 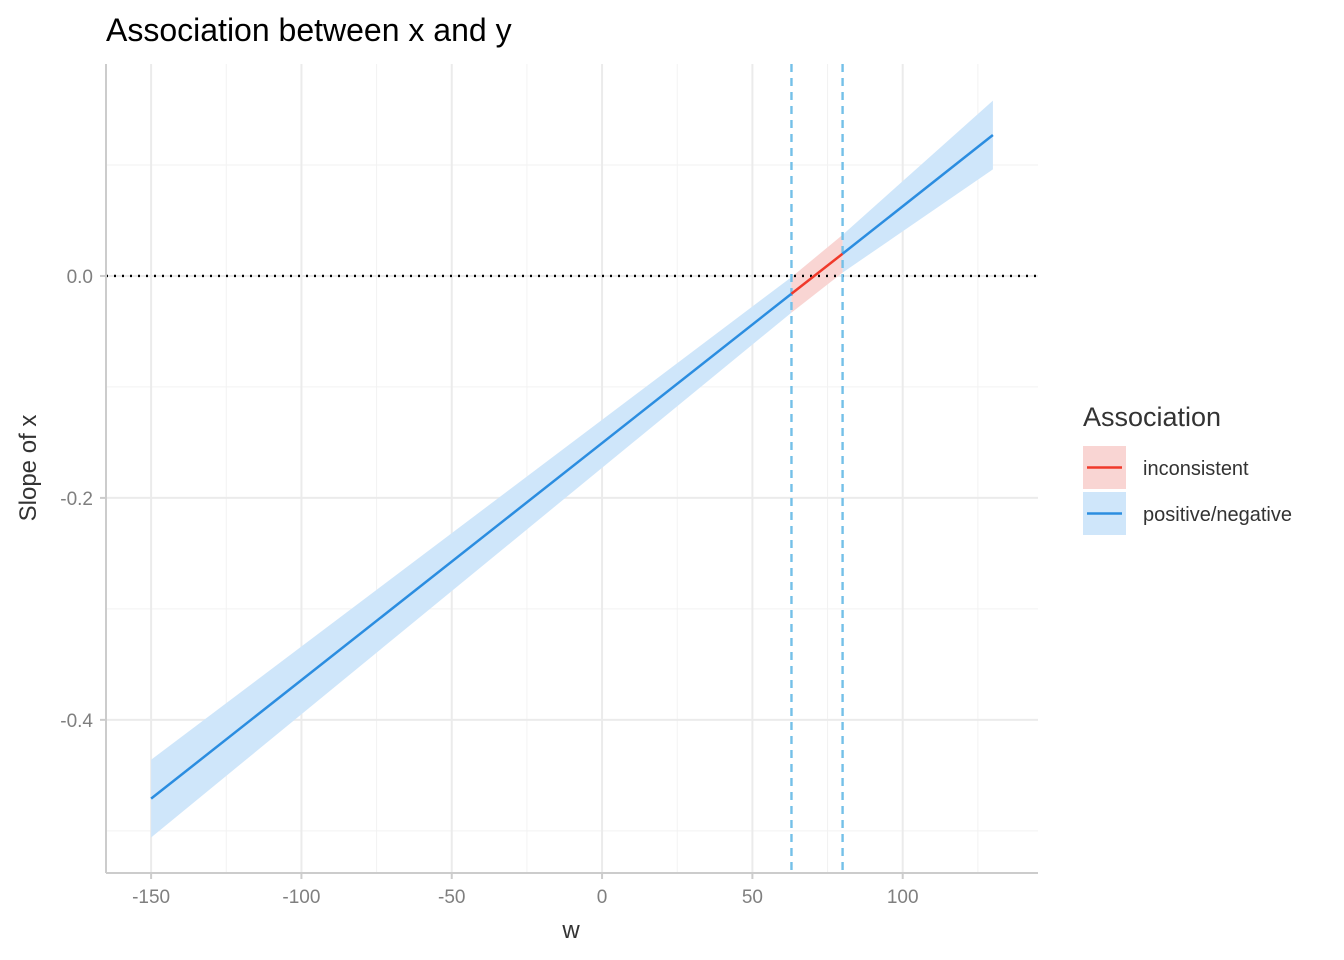 What do you see at coordinates (309, 30) in the screenshot?
I see `chart-title: Association between x and y` at bounding box center [309, 30].